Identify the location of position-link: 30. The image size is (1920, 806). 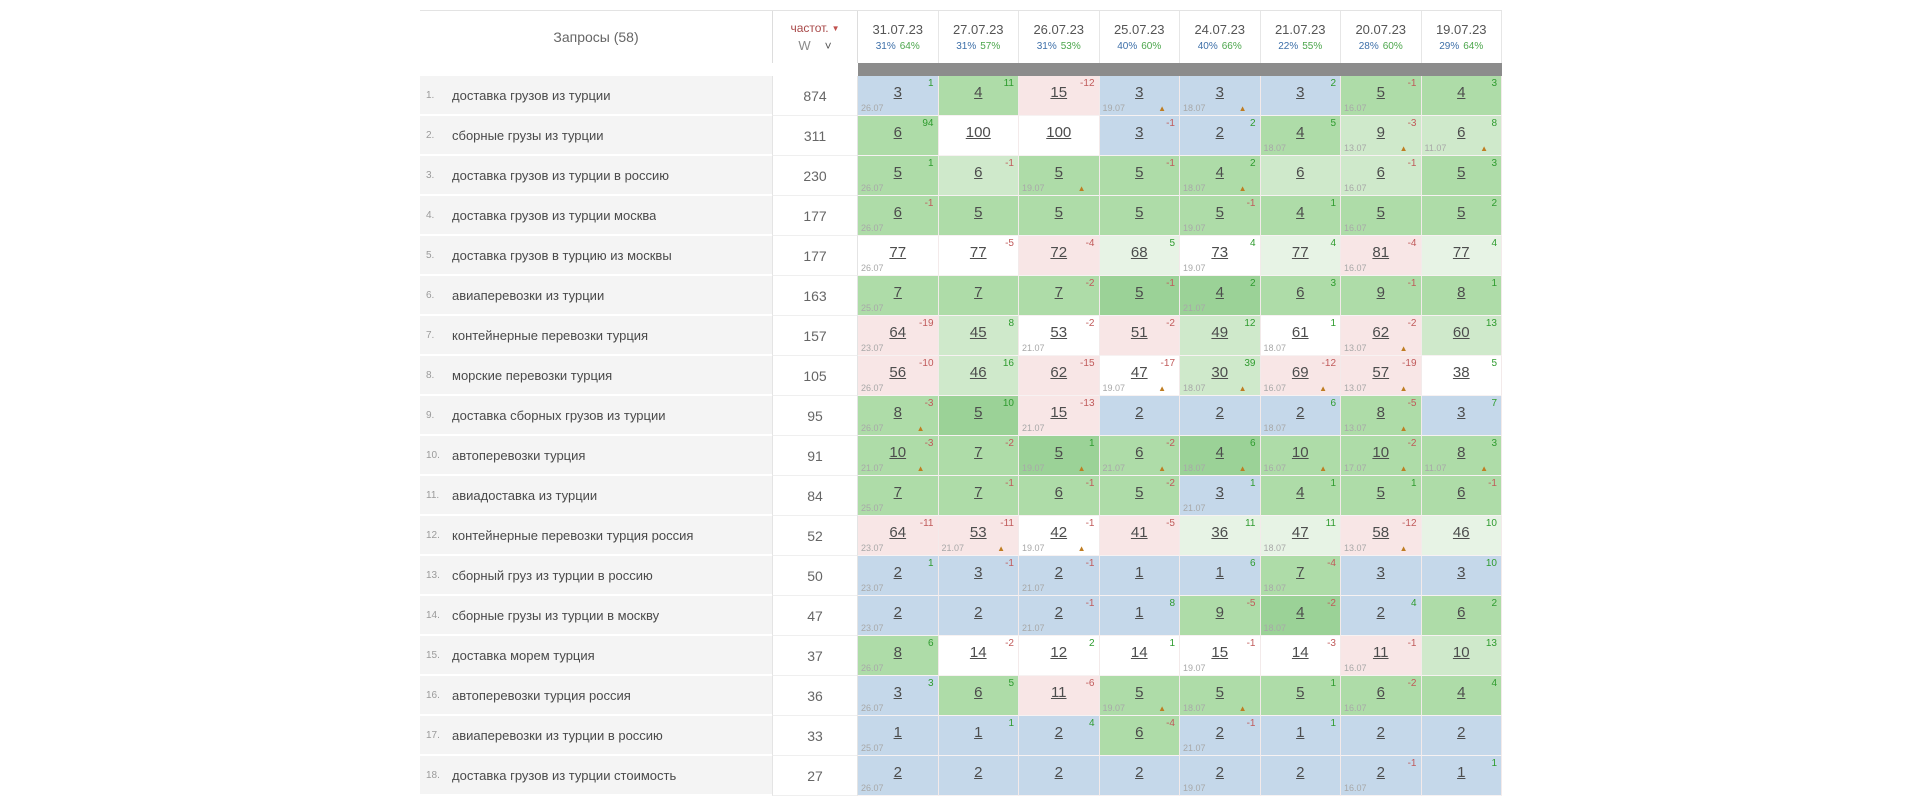
(1220, 372).